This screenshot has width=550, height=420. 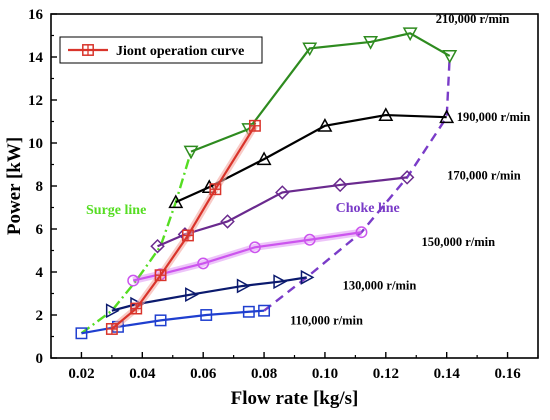 What do you see at coordinates (40, 316) in the screenshot?
I see `y-tick-label-1: 2` at bounding box center [40, 316].